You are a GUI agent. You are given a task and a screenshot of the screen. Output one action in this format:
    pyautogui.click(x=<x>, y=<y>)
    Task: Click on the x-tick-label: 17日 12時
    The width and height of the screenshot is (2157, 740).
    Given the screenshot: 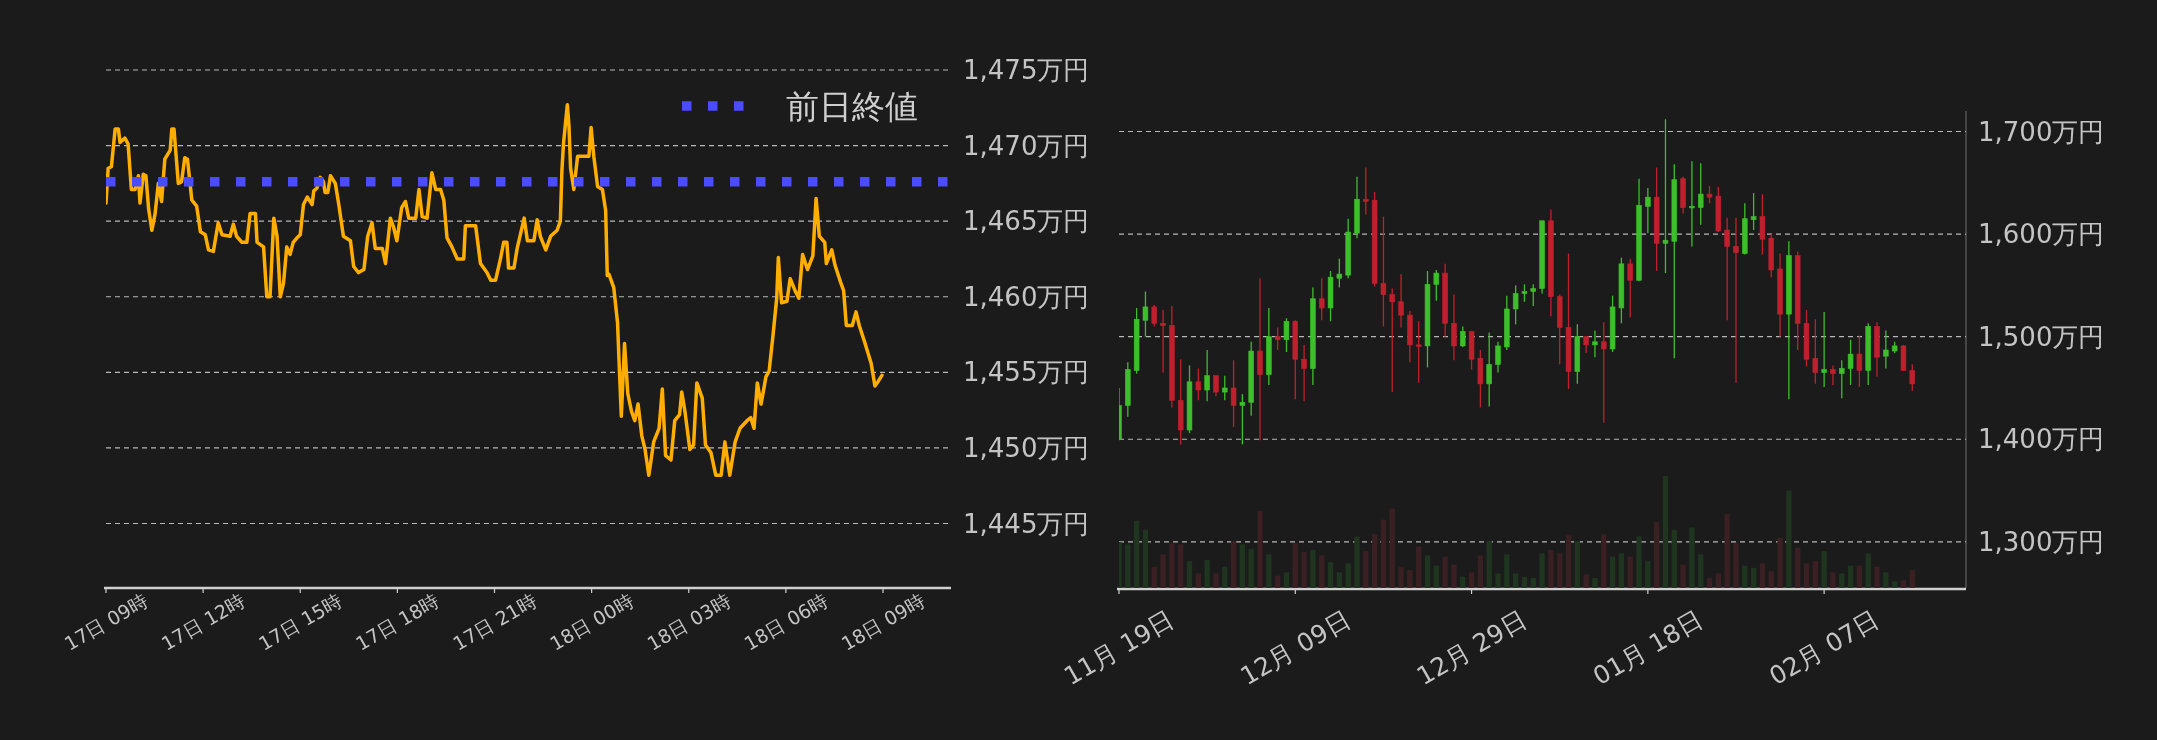 What is the action you would take?
    pyautogui.click(x=203, y=622)
    